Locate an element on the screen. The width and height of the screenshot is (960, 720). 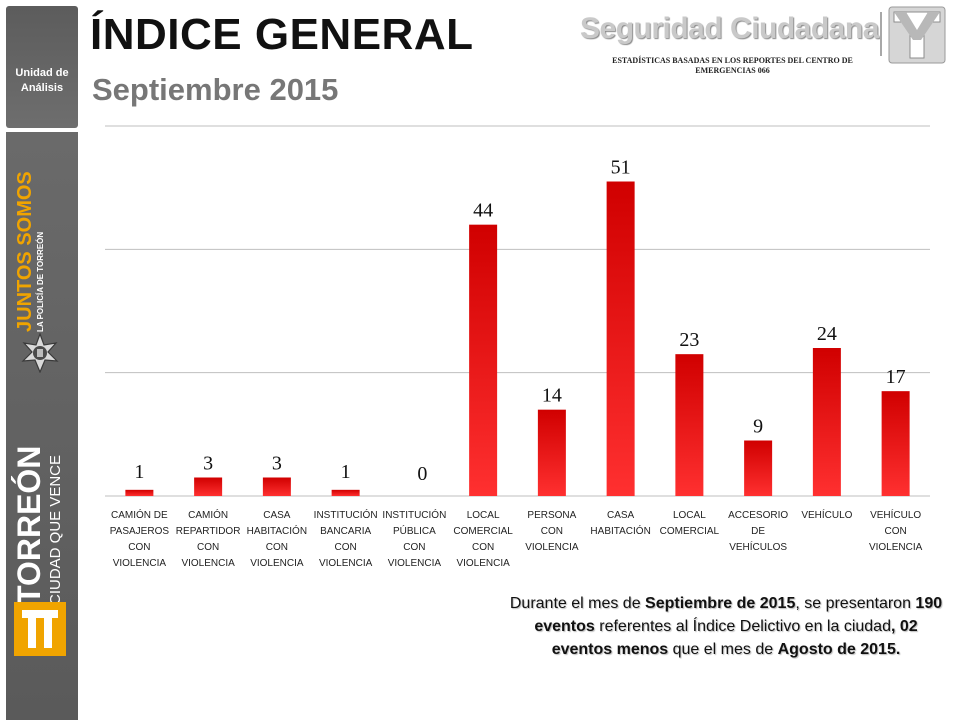
x-tick-label-line: PASAJEROS is located at coordinates (140, 531).